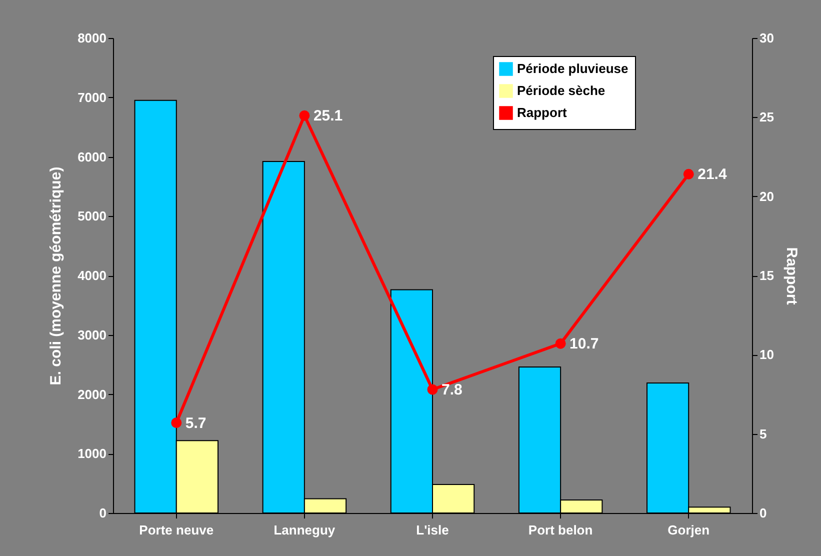 Image resolution: width=821 pixels, height=556 pixels. What do you see at coordinates (791, 276) in the screenshot?
I see `y2-axis-title: Rapport` at bounding box center [791, 276].